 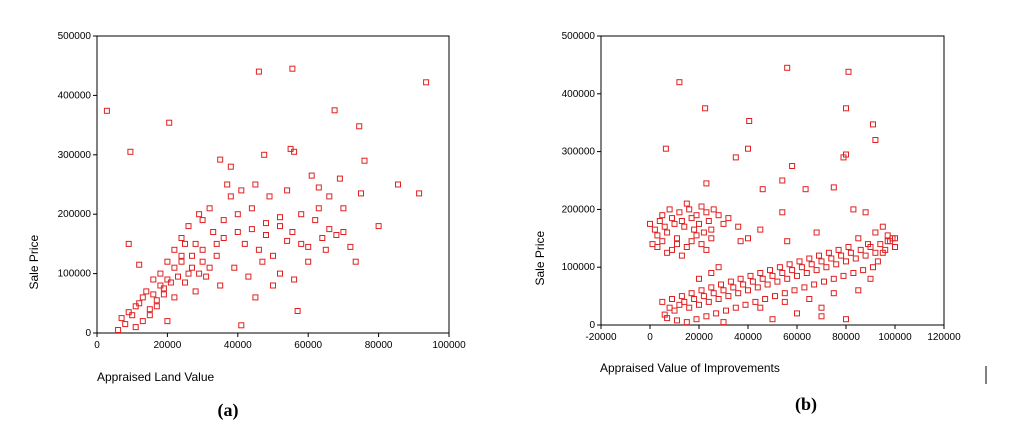 I want to click on x-tick-label: -20000, so click(x=601, y=337).